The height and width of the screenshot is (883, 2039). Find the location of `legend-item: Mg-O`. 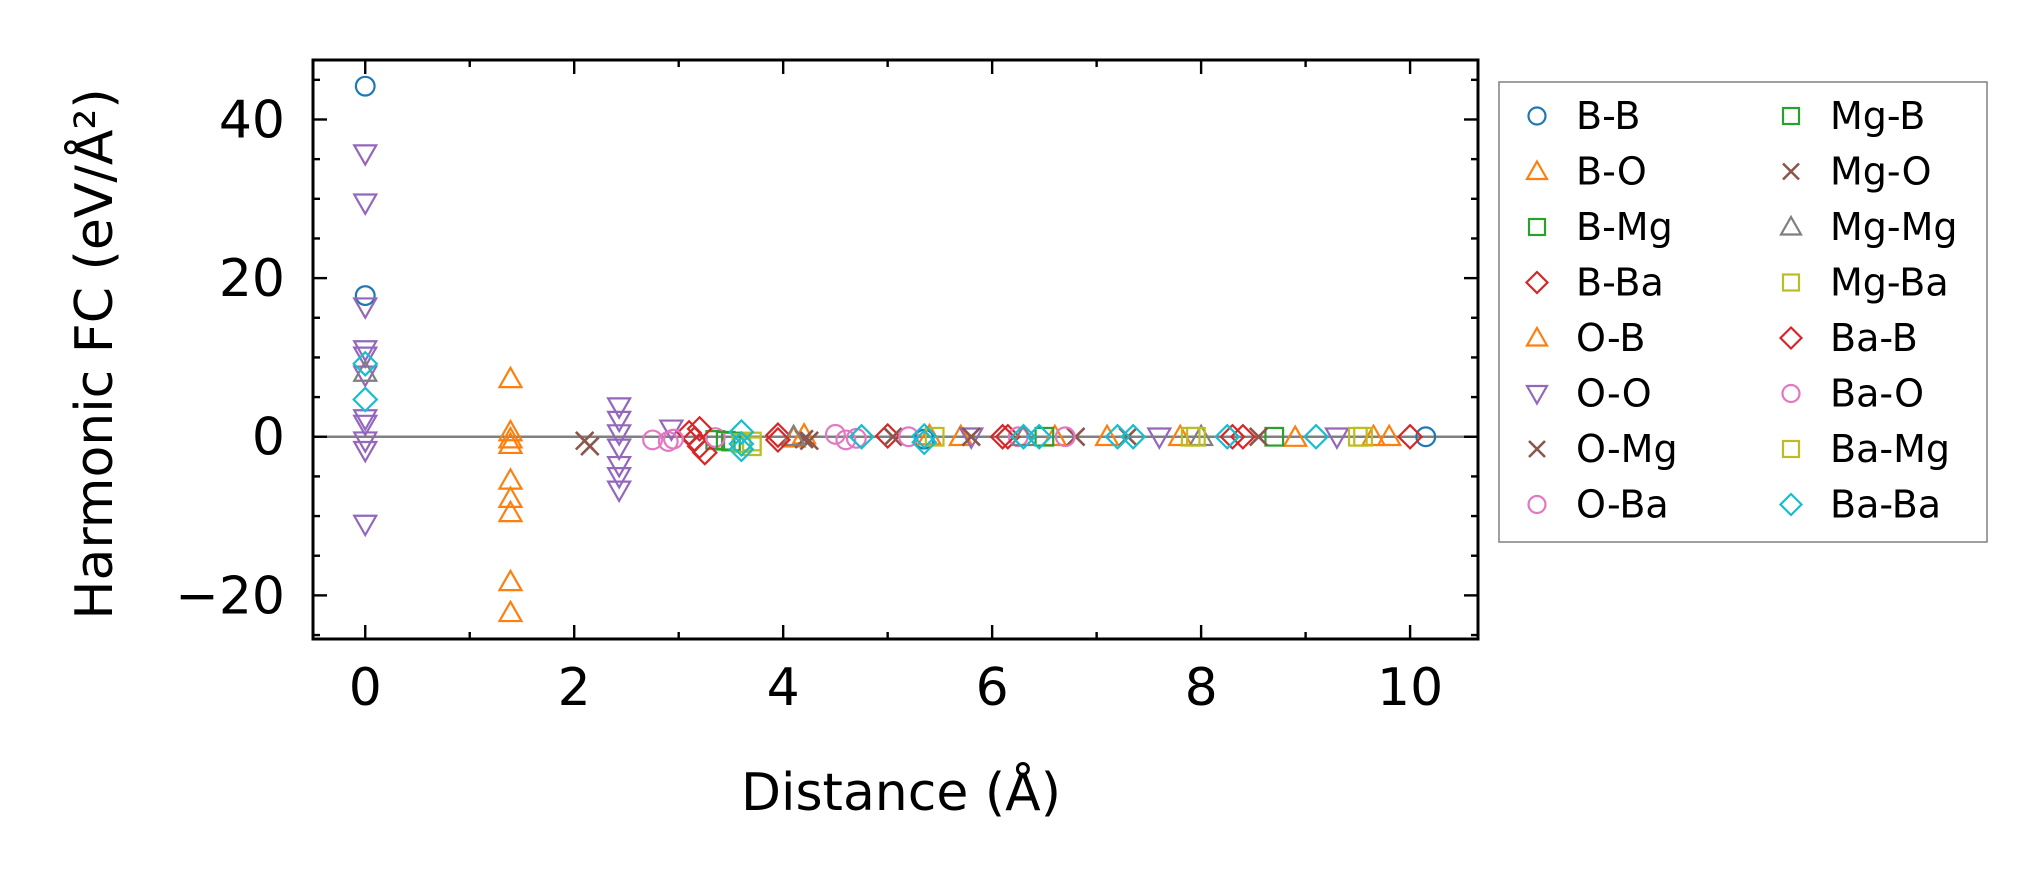

legend-item: Mg-O is located at coordinates (1857, 172).